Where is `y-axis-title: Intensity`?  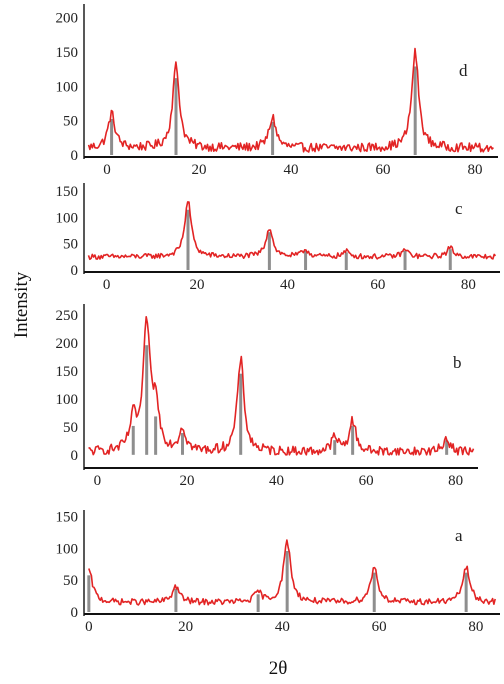 y-axis-title: Intensity is located at coordinates (21, 304).